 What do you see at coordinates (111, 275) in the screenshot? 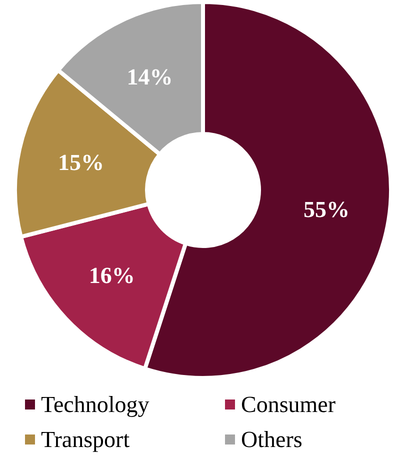
I see `data-label: 16%` at bounding box center [111, 275].